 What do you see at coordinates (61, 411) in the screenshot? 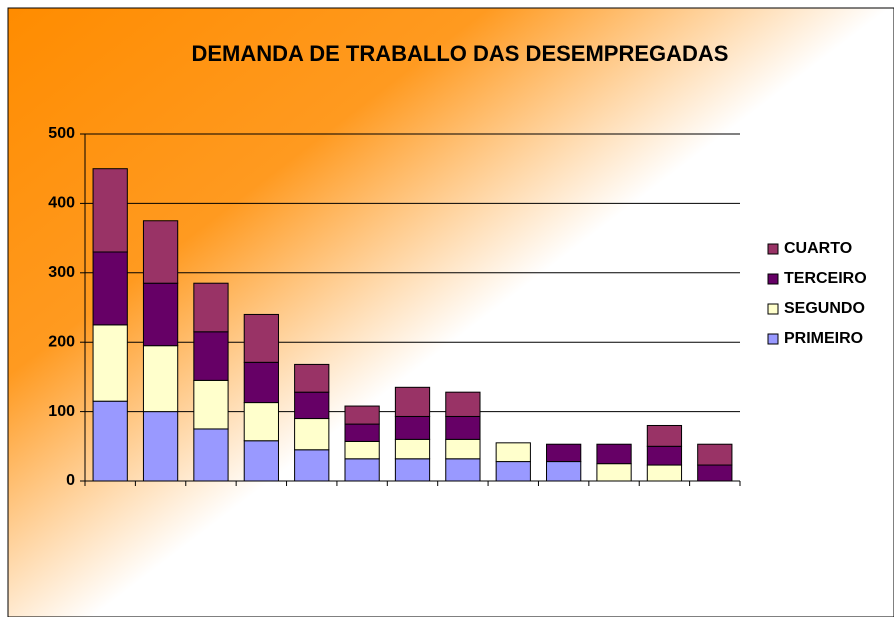
I see `y-tick-label: 100` at bounding box center [61, 411].